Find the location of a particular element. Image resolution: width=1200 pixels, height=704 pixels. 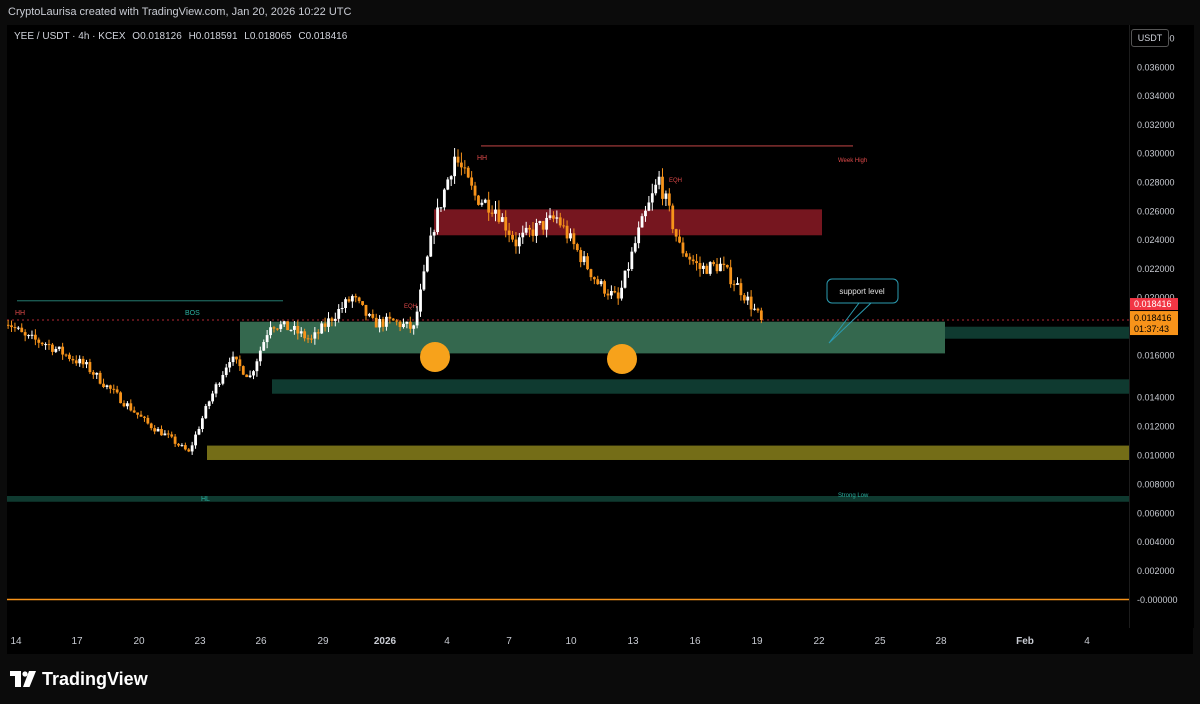

time-axis-svg: 14 17 20 23 26 29 2026 4 7 10 13 16 19 22 25 28 Feb 4 is located at coordinates (600, 641).